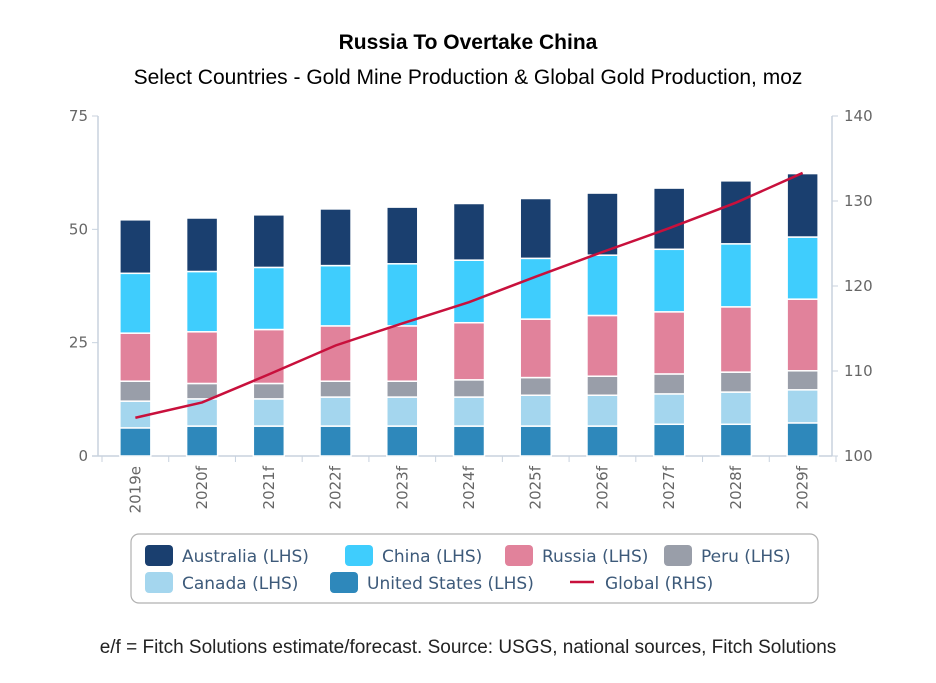 The image size is (936, 683). Describe the element at coordinates (83, 456) in the screenshot. I see `left-tick-label: 0` at that location.